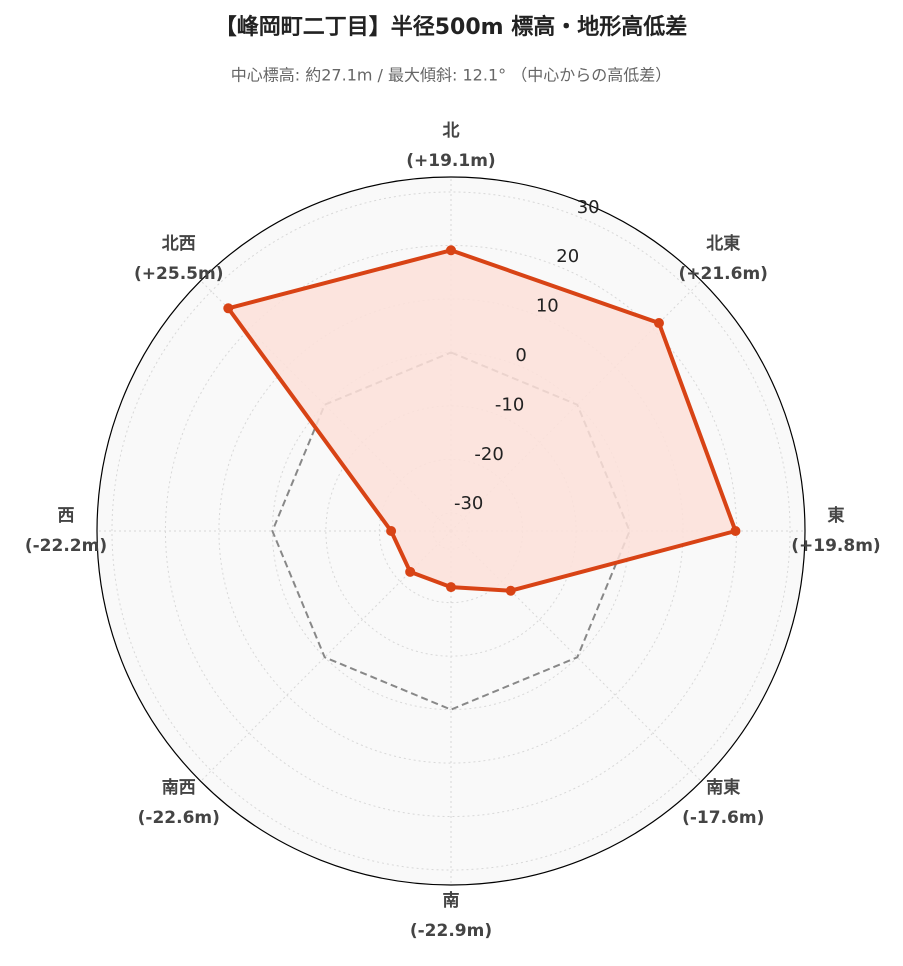  I want to click on value-label: (-22.2m), so click(66, 546).